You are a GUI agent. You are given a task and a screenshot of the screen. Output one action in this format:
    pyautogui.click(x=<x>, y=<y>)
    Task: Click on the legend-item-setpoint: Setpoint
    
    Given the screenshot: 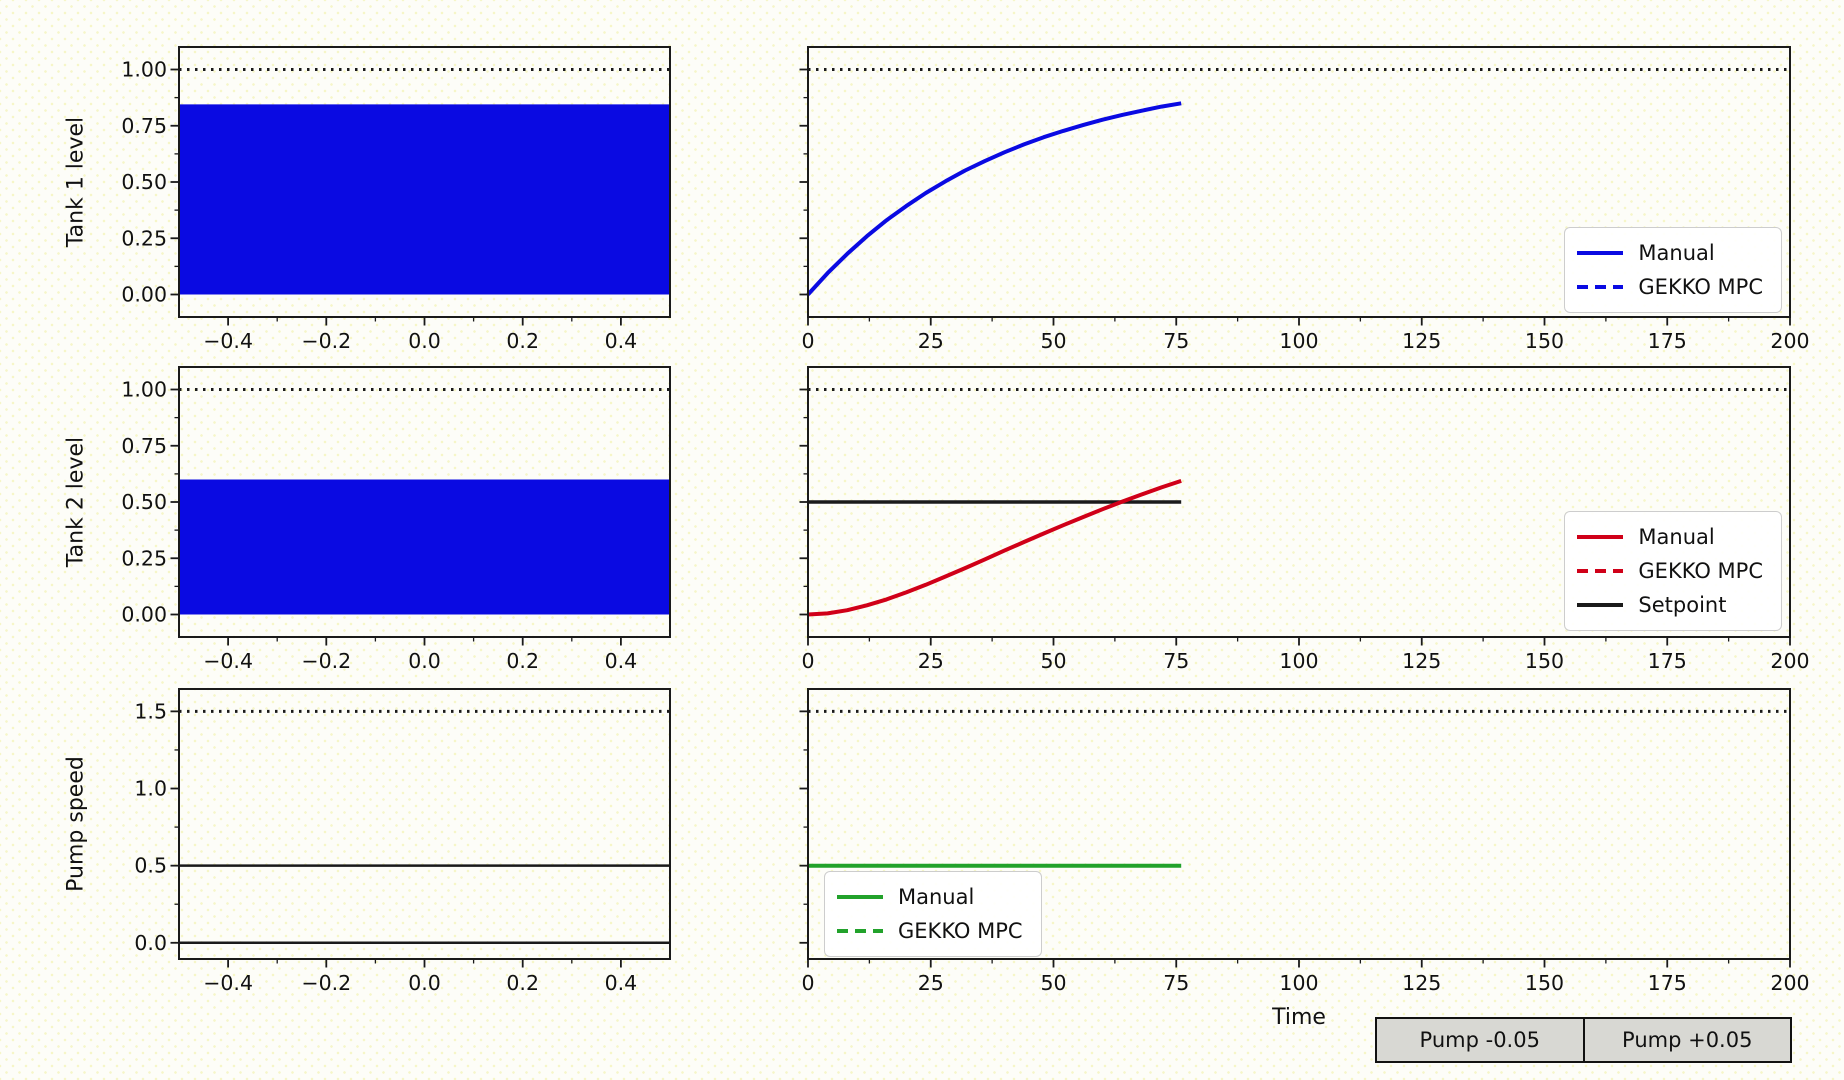 What is the action you would take?
    pyautogui.click(x=1670, y=605)
    